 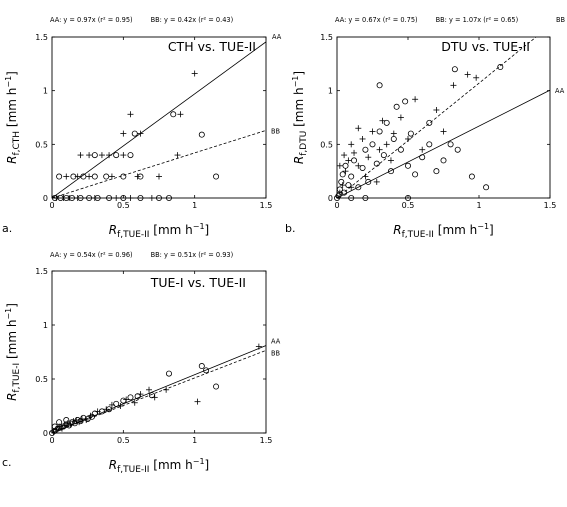 What do you see at coordinates (276, 353) in the screenshot?
I see `fit-end-label-bb: BB` at bounding box center [276, 353].